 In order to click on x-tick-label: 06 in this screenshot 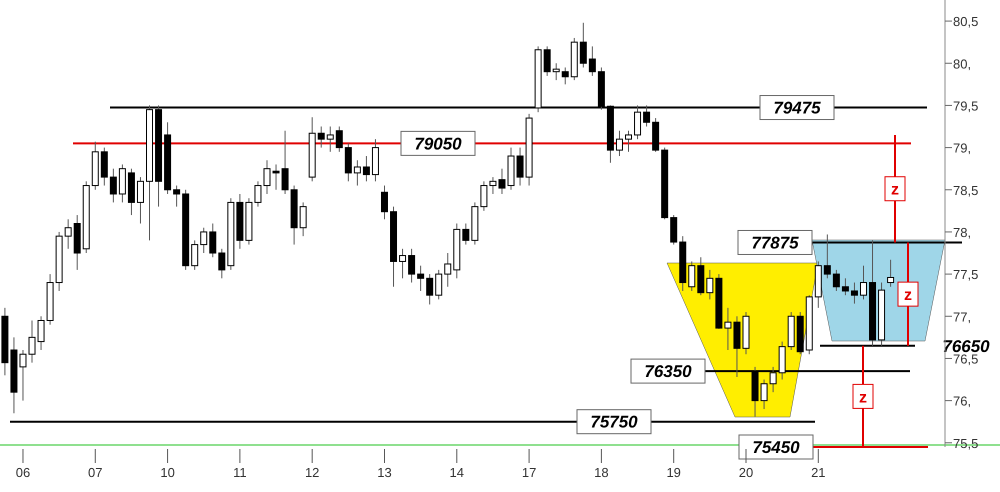, I will do `click(23, 472)`.